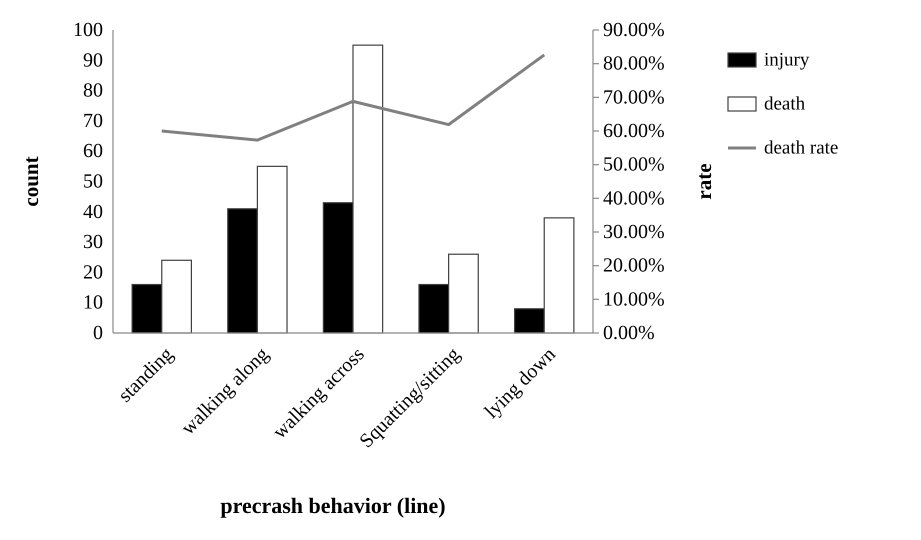 The width and height of the screenshot is (921, 540). I want to click on x-axis-title: precrash behavior (line), so click(333, 505).